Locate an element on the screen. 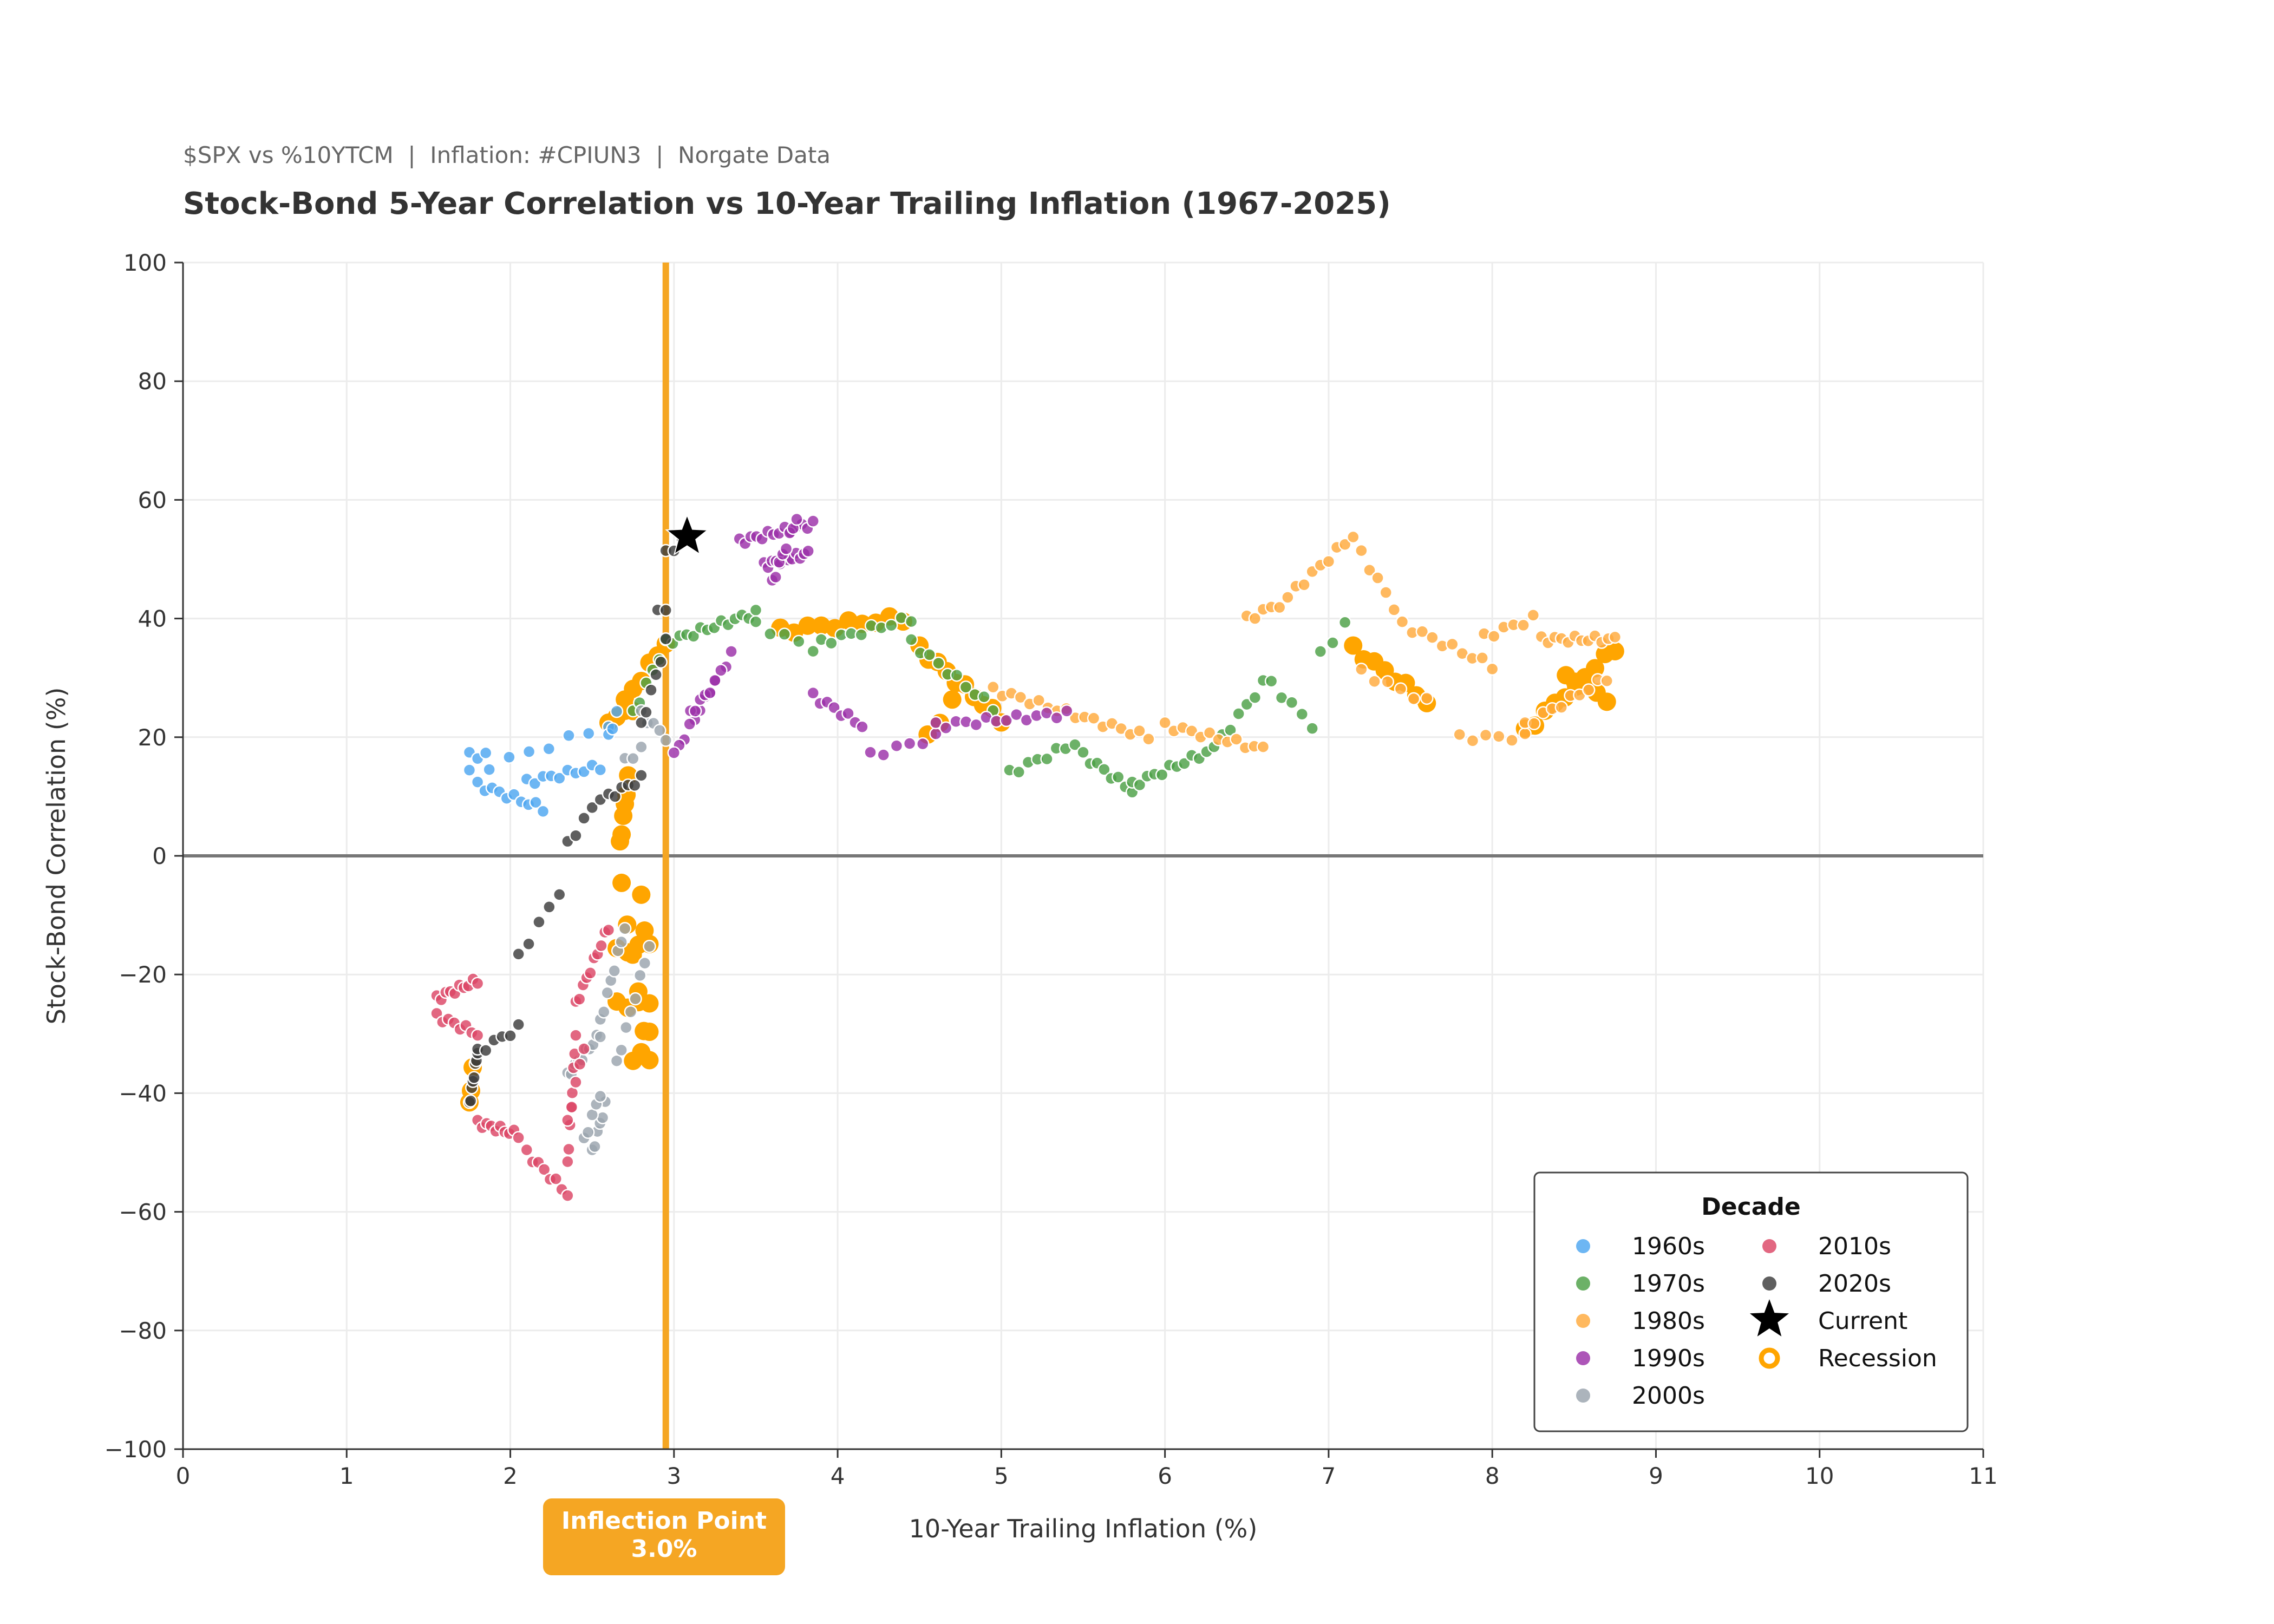 The width and height of the screenshot is (2274, 1624). x-tick-label: 5 is located at coordinates (1002, 1476).